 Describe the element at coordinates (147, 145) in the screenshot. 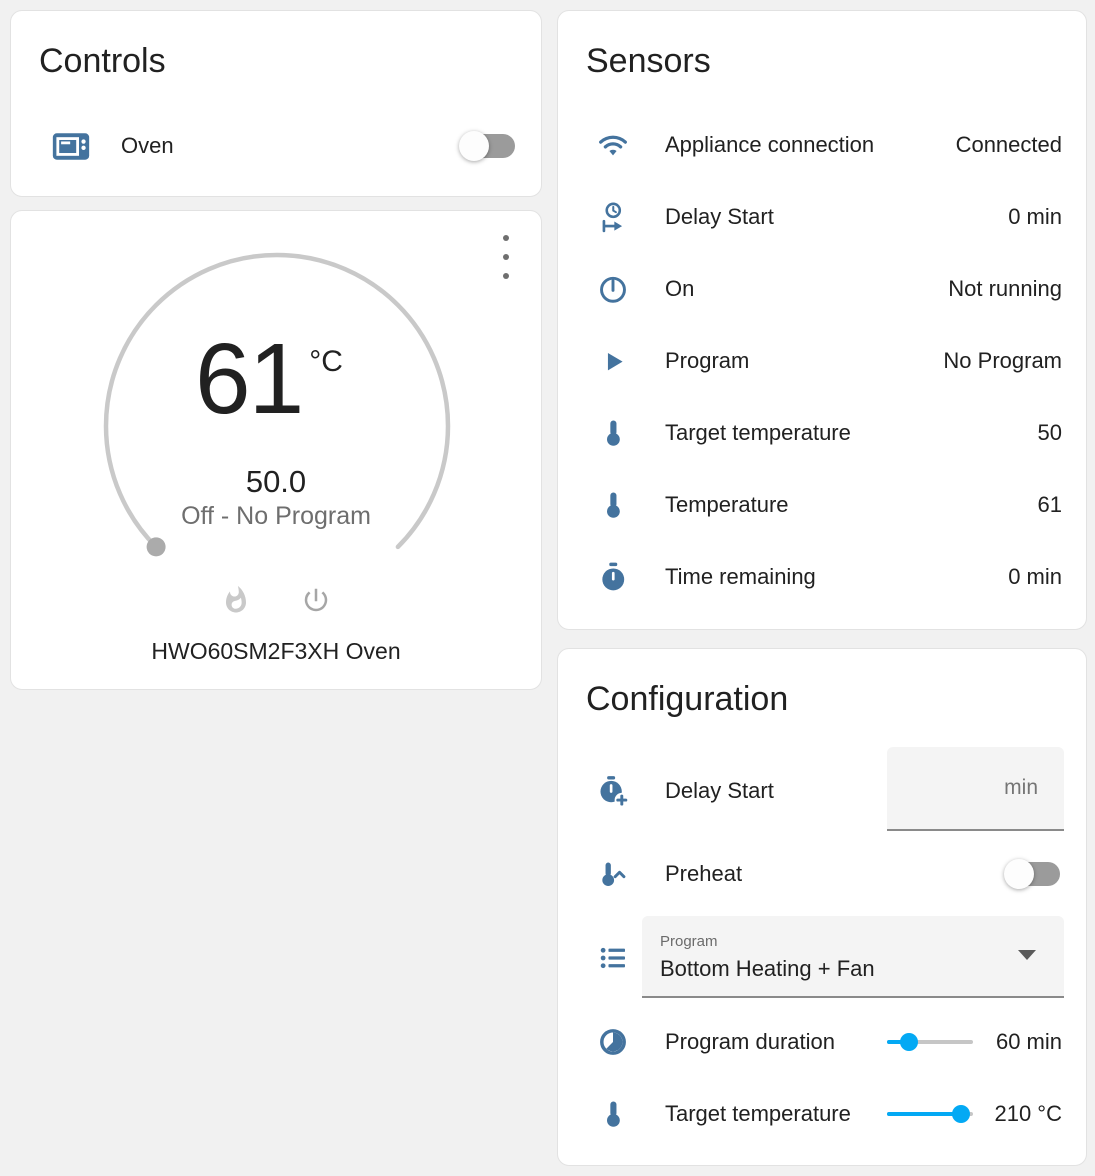

I see `oven-label: Oven` at that location.